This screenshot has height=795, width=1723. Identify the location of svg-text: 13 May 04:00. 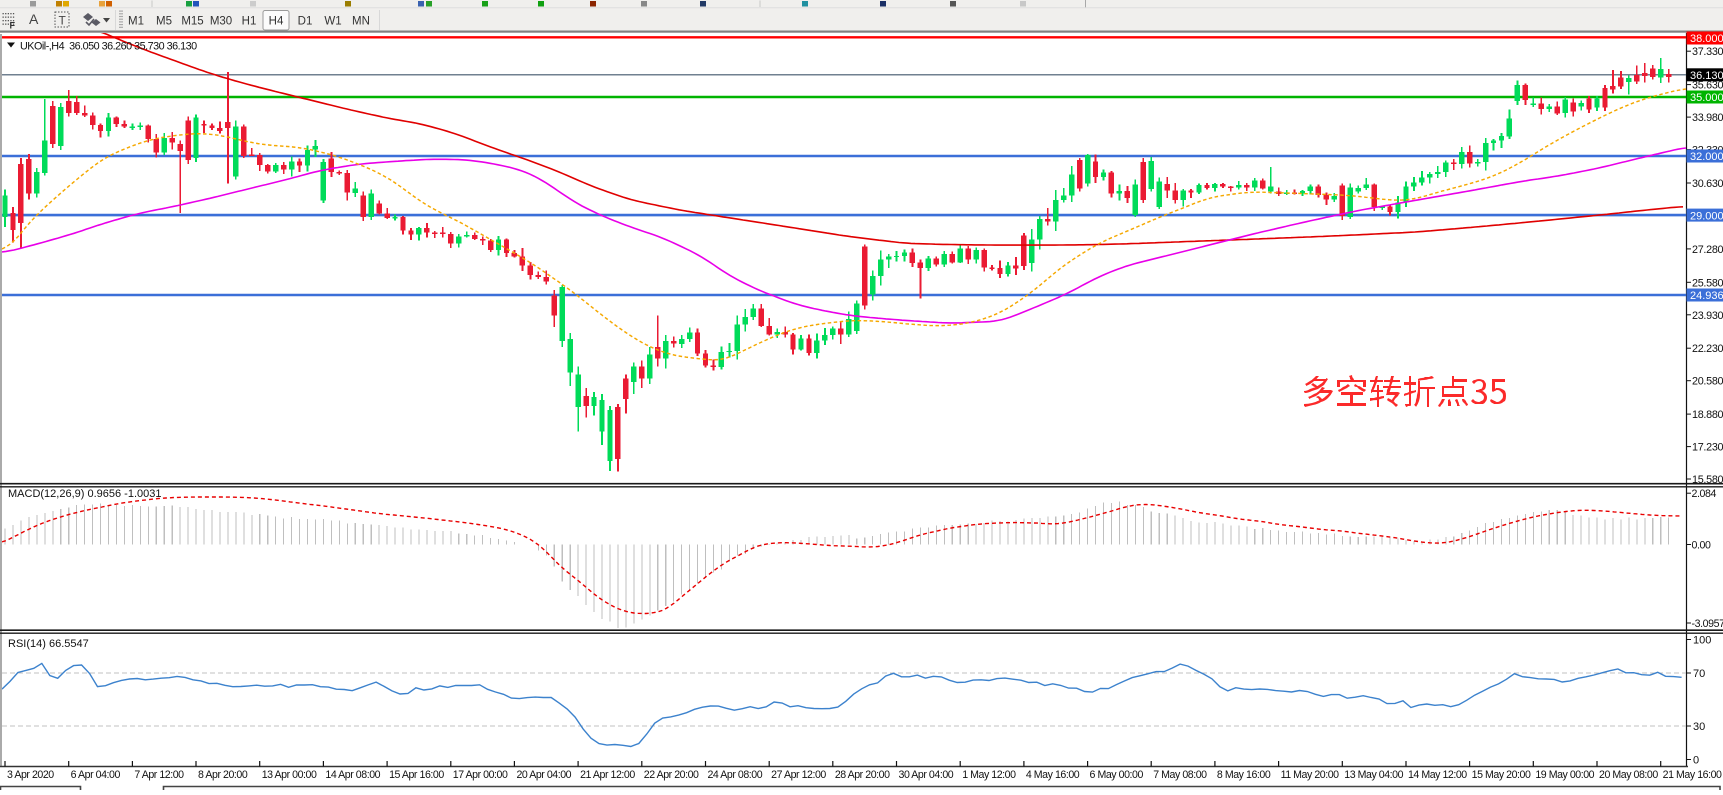
(1373, 775).